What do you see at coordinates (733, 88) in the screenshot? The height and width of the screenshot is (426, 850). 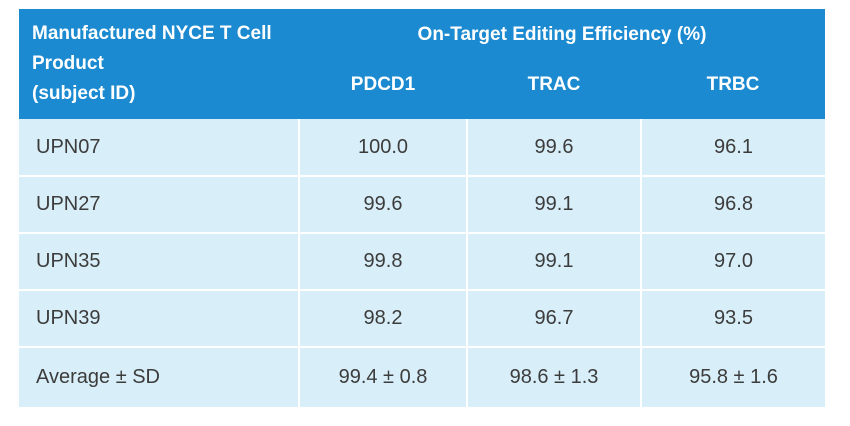 I see `trbc-column-header: TRBC` at bounding box center [733, 88].